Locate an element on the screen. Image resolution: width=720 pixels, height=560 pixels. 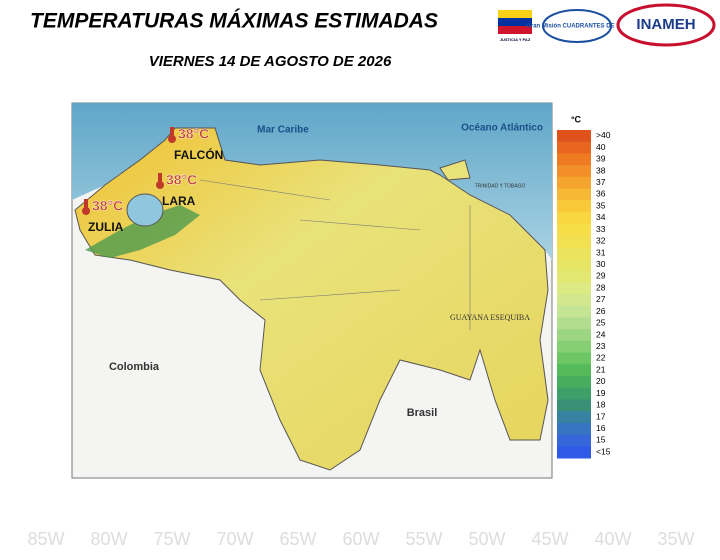
callout-state: FALCÓN is located at coordinates (198, 154).